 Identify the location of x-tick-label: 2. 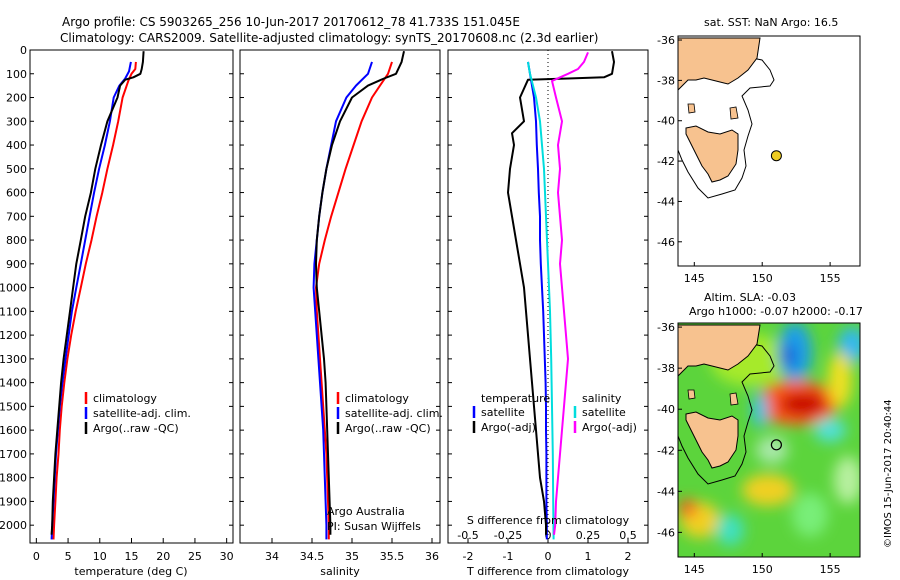
(628, 556).